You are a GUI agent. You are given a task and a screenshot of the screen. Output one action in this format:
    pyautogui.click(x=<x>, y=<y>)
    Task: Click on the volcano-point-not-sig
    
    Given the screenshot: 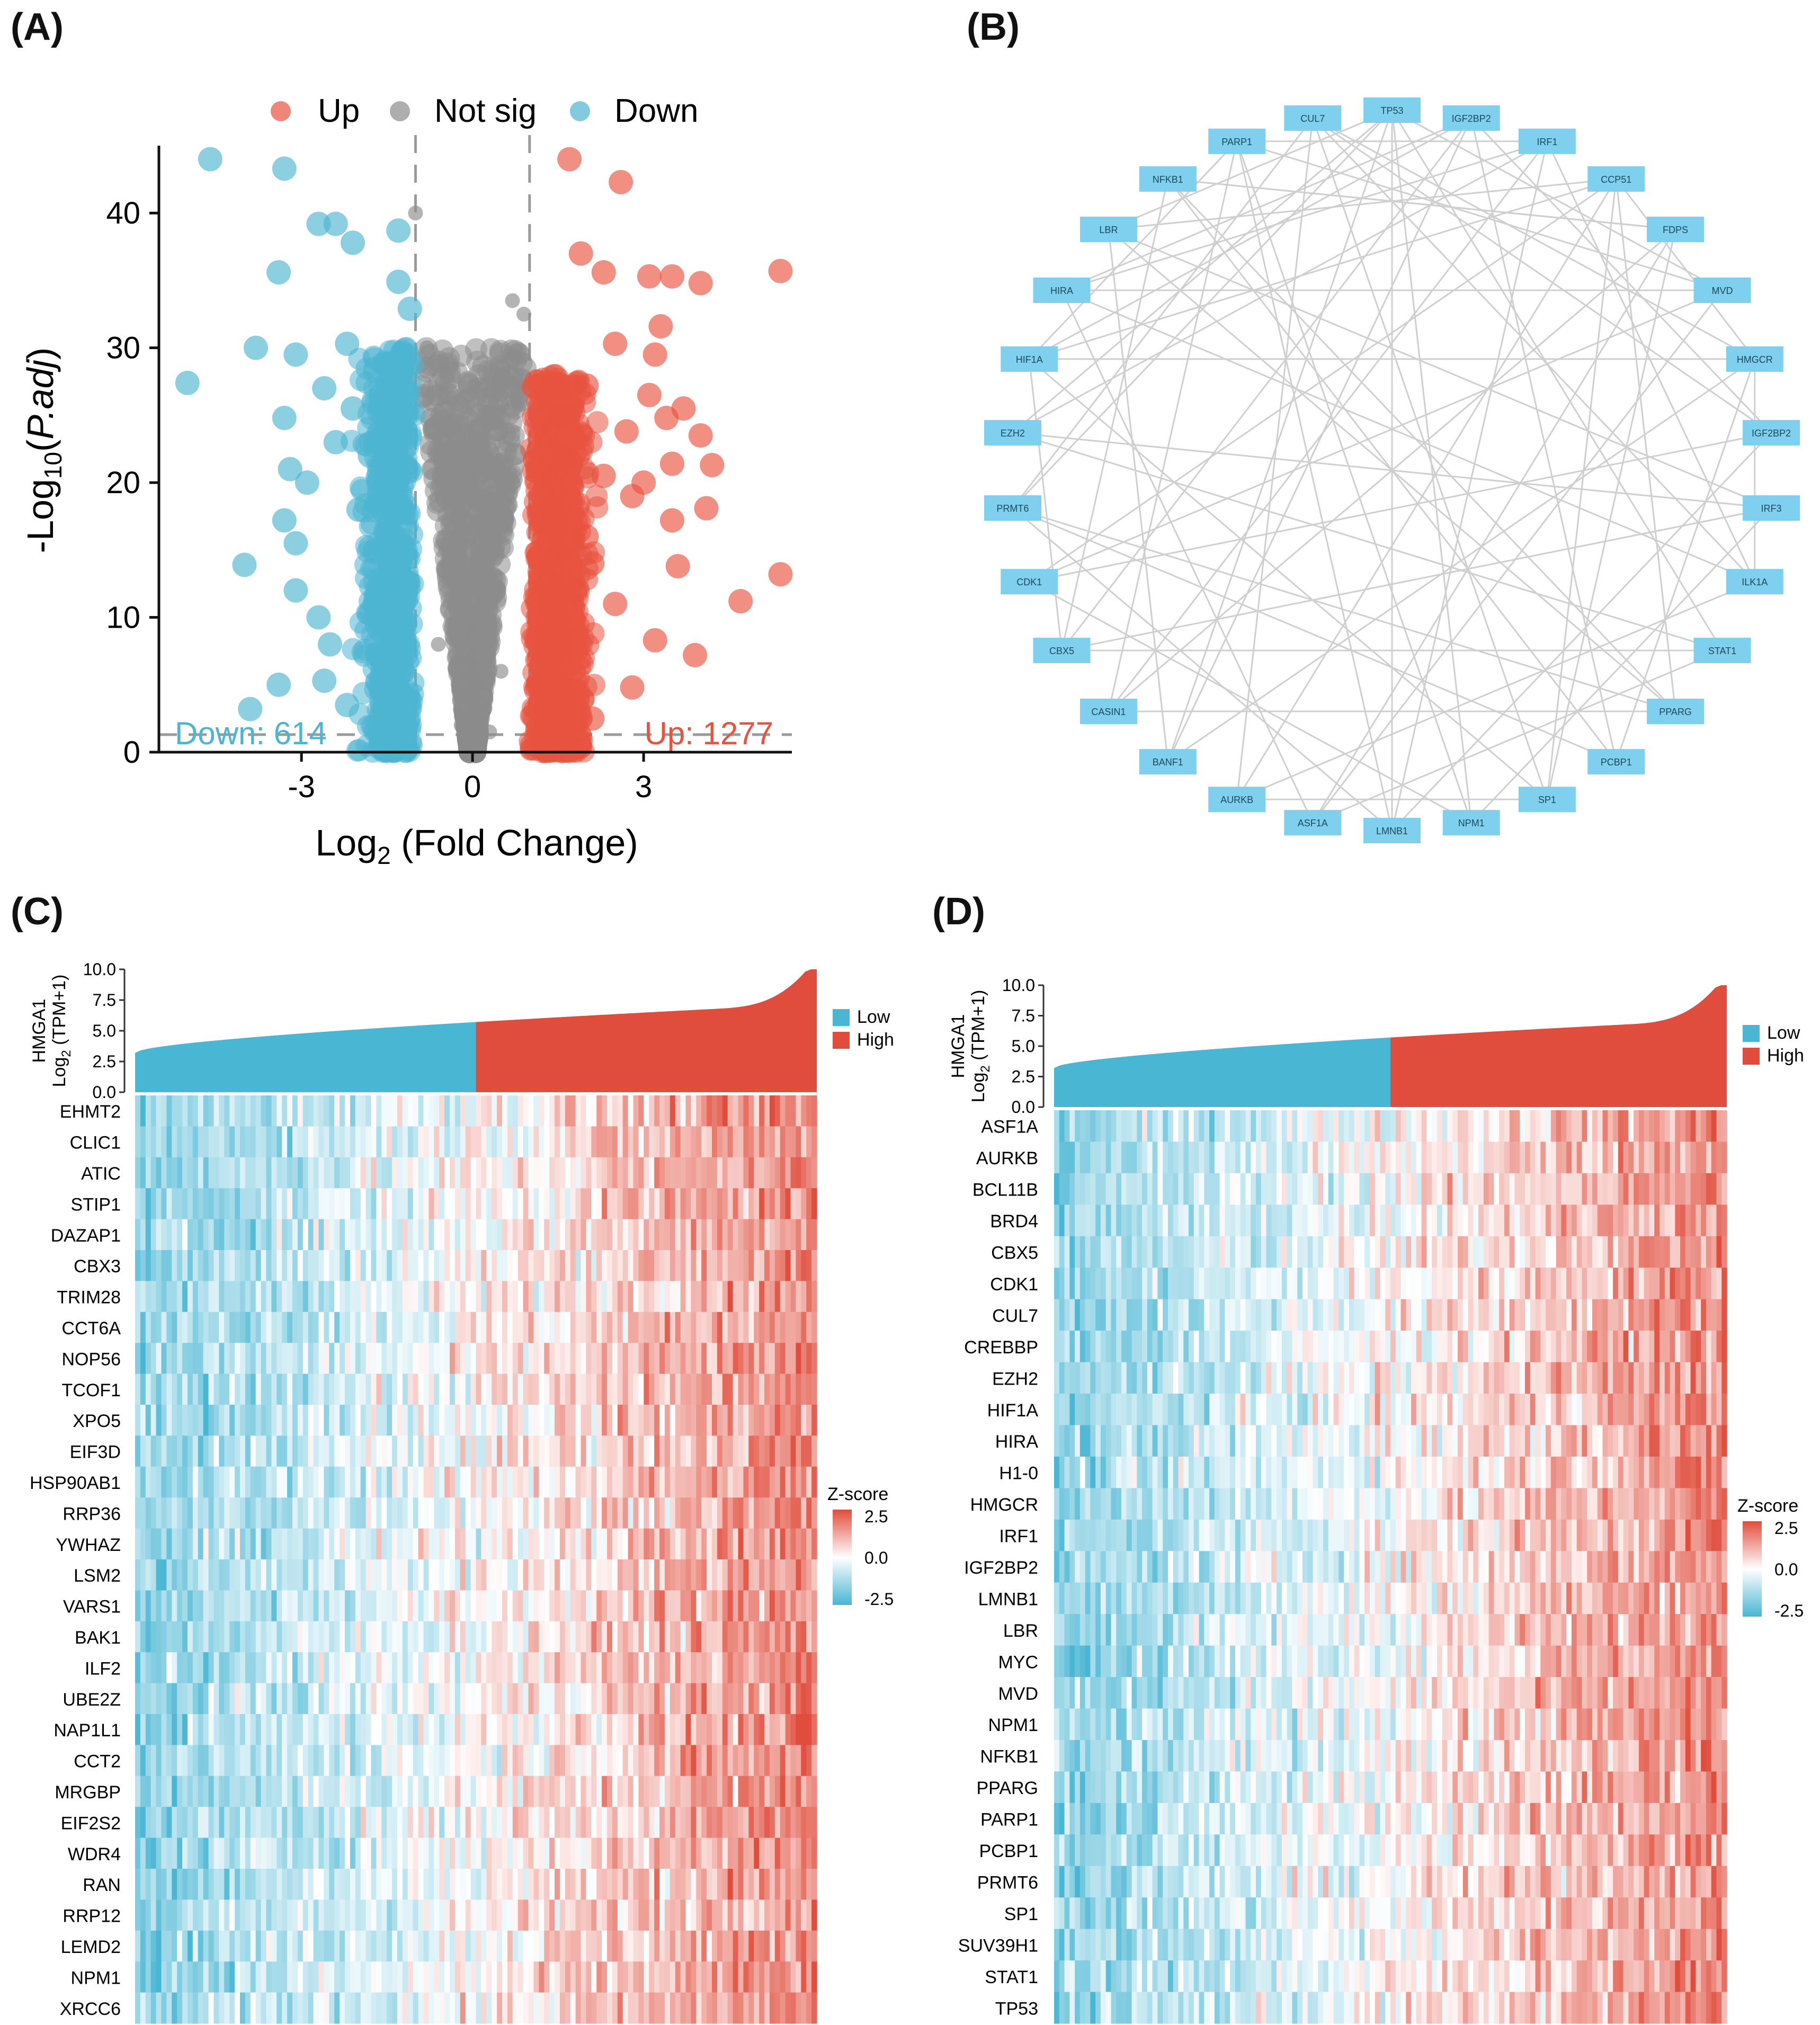 What is the action you would take?
    pyautogui.click(x=461, y=725)
    